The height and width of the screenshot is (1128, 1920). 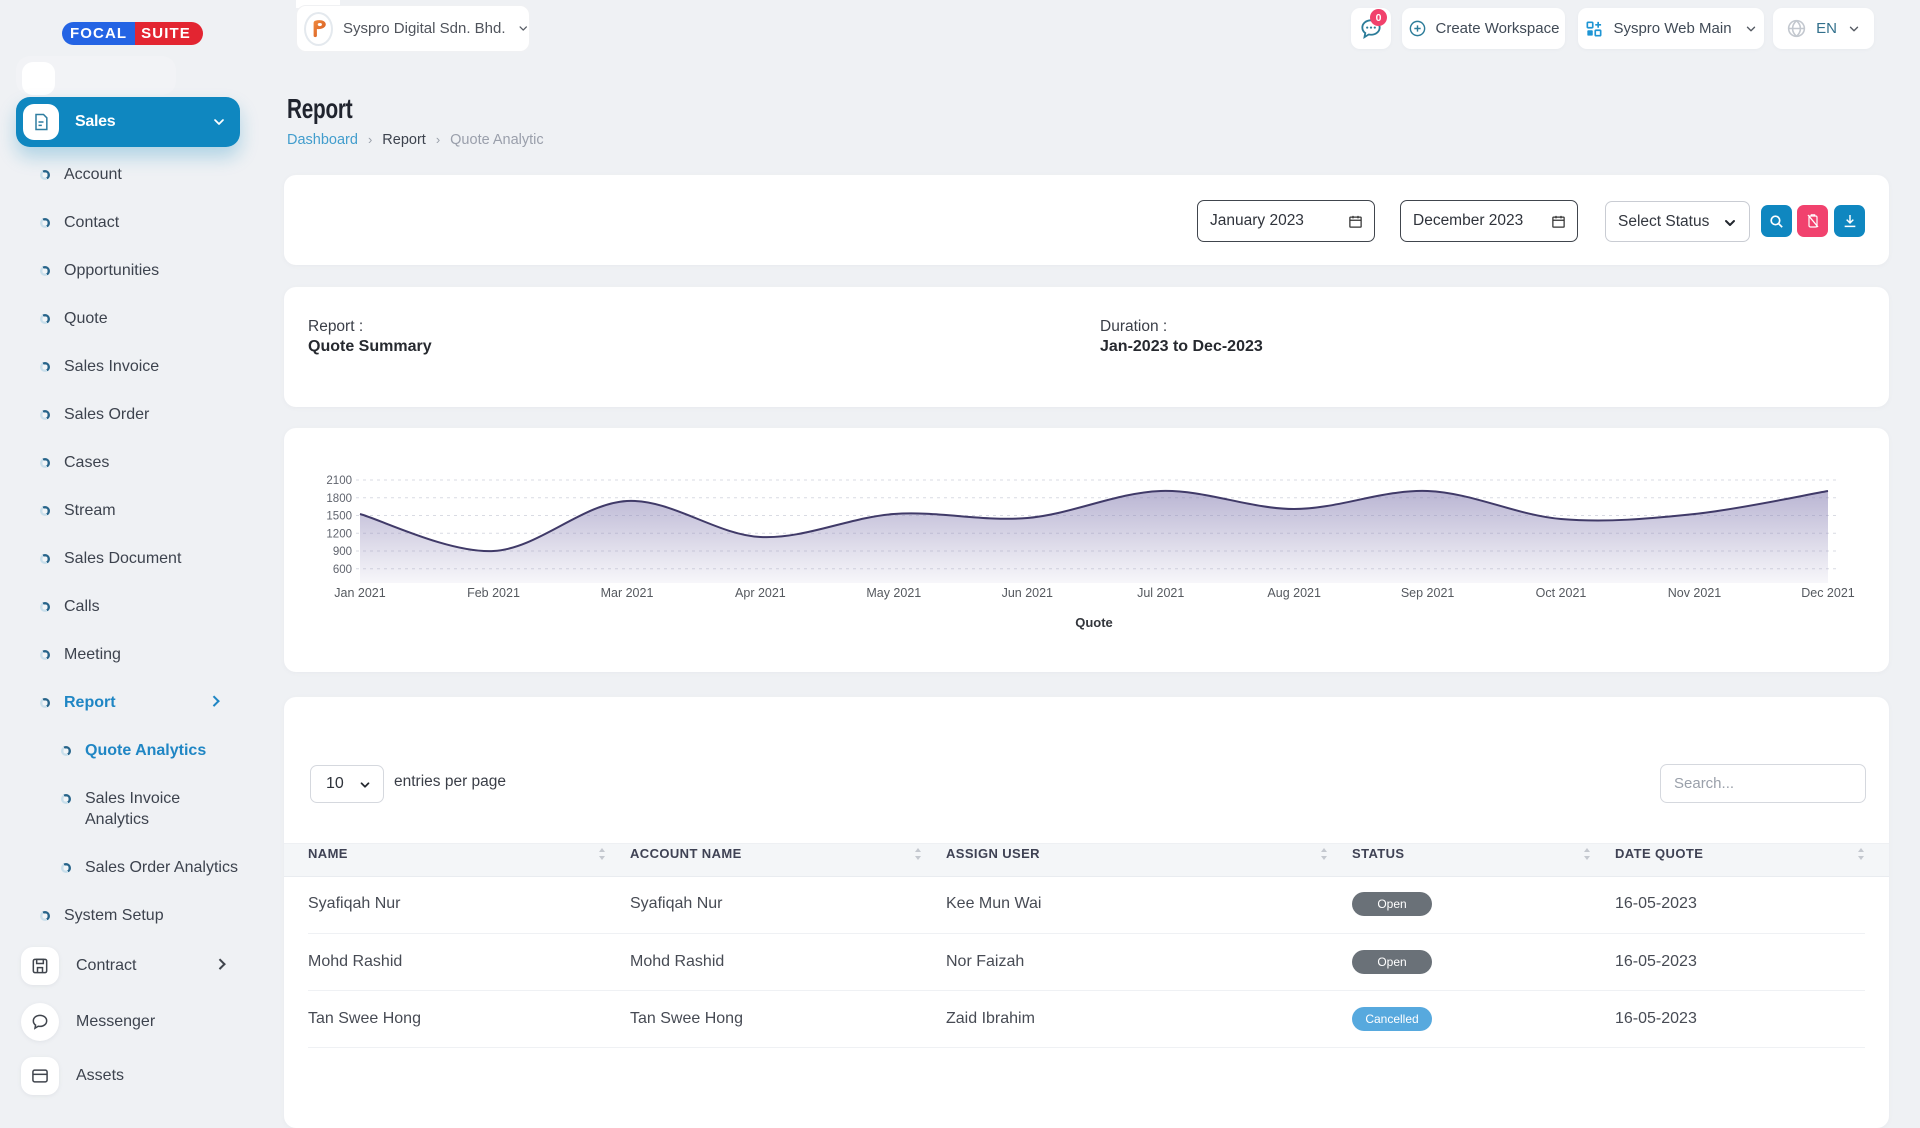 I want to click on svg-text: May 2021, so click(x=893, y=593).